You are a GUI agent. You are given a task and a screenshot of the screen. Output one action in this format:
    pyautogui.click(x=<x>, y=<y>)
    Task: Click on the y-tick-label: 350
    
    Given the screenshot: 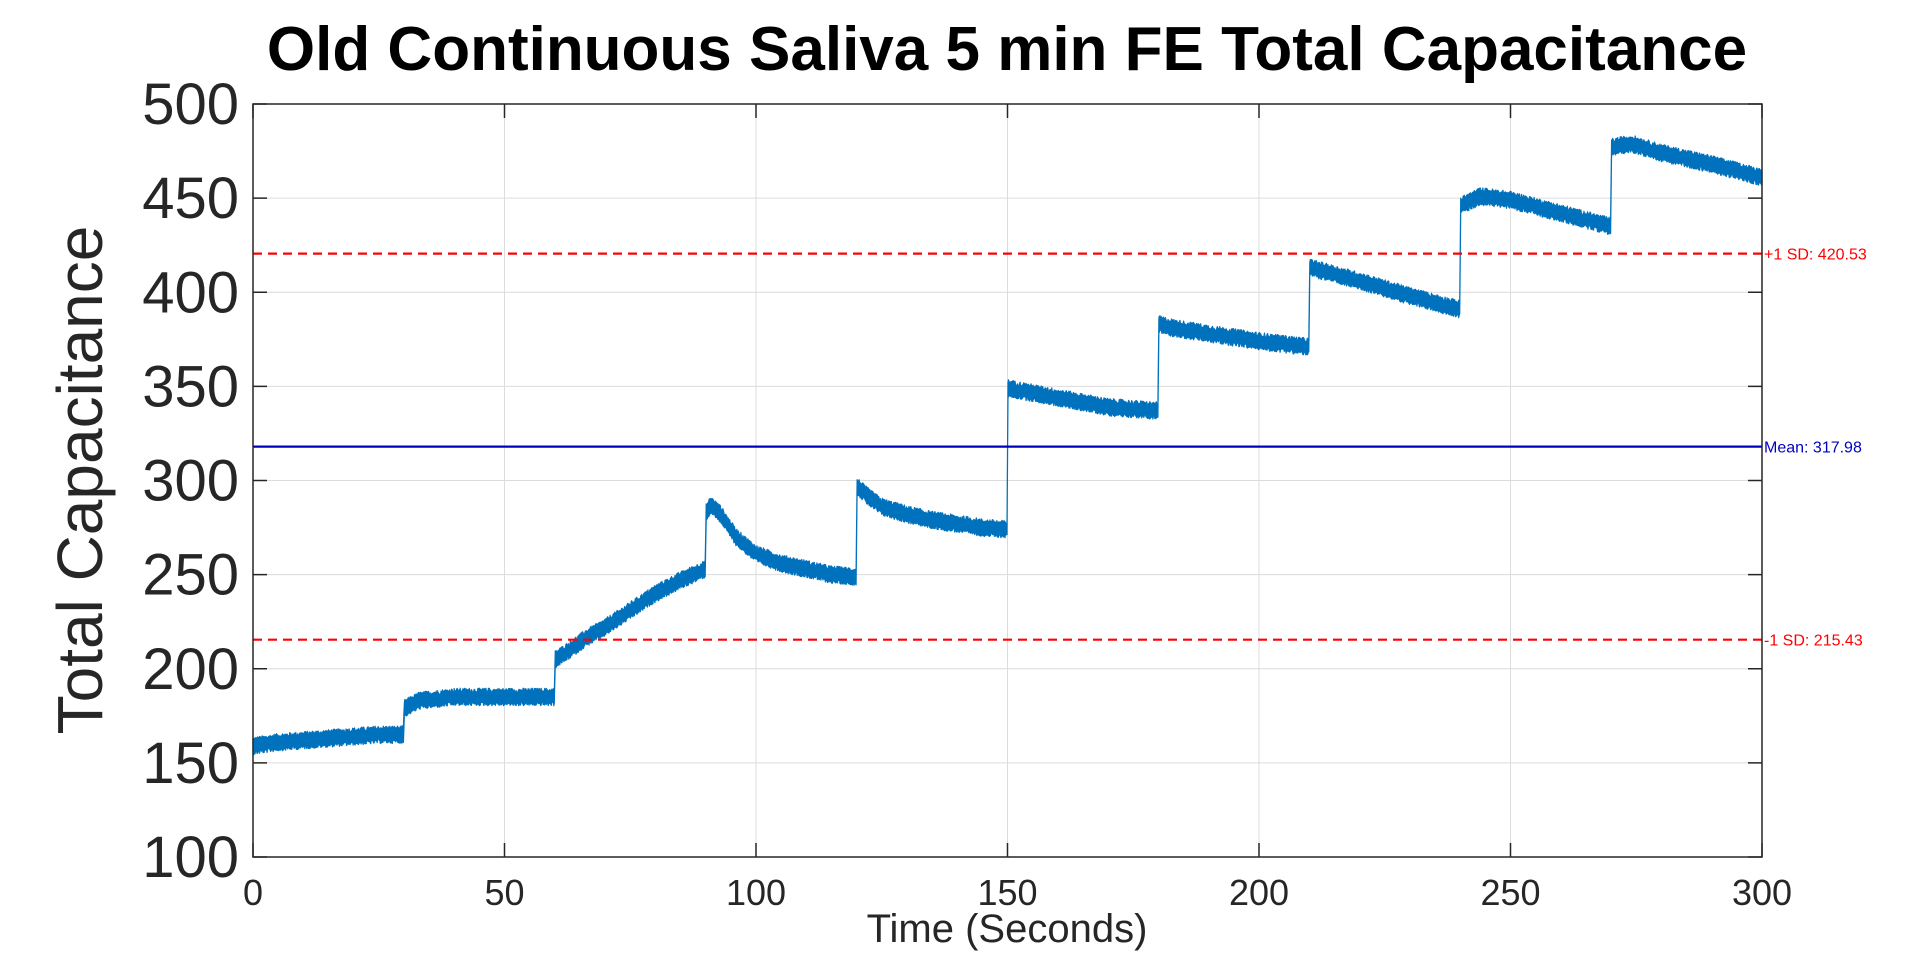 What is the action you would take?
    pyautogui.click(x=190, y=386)
    